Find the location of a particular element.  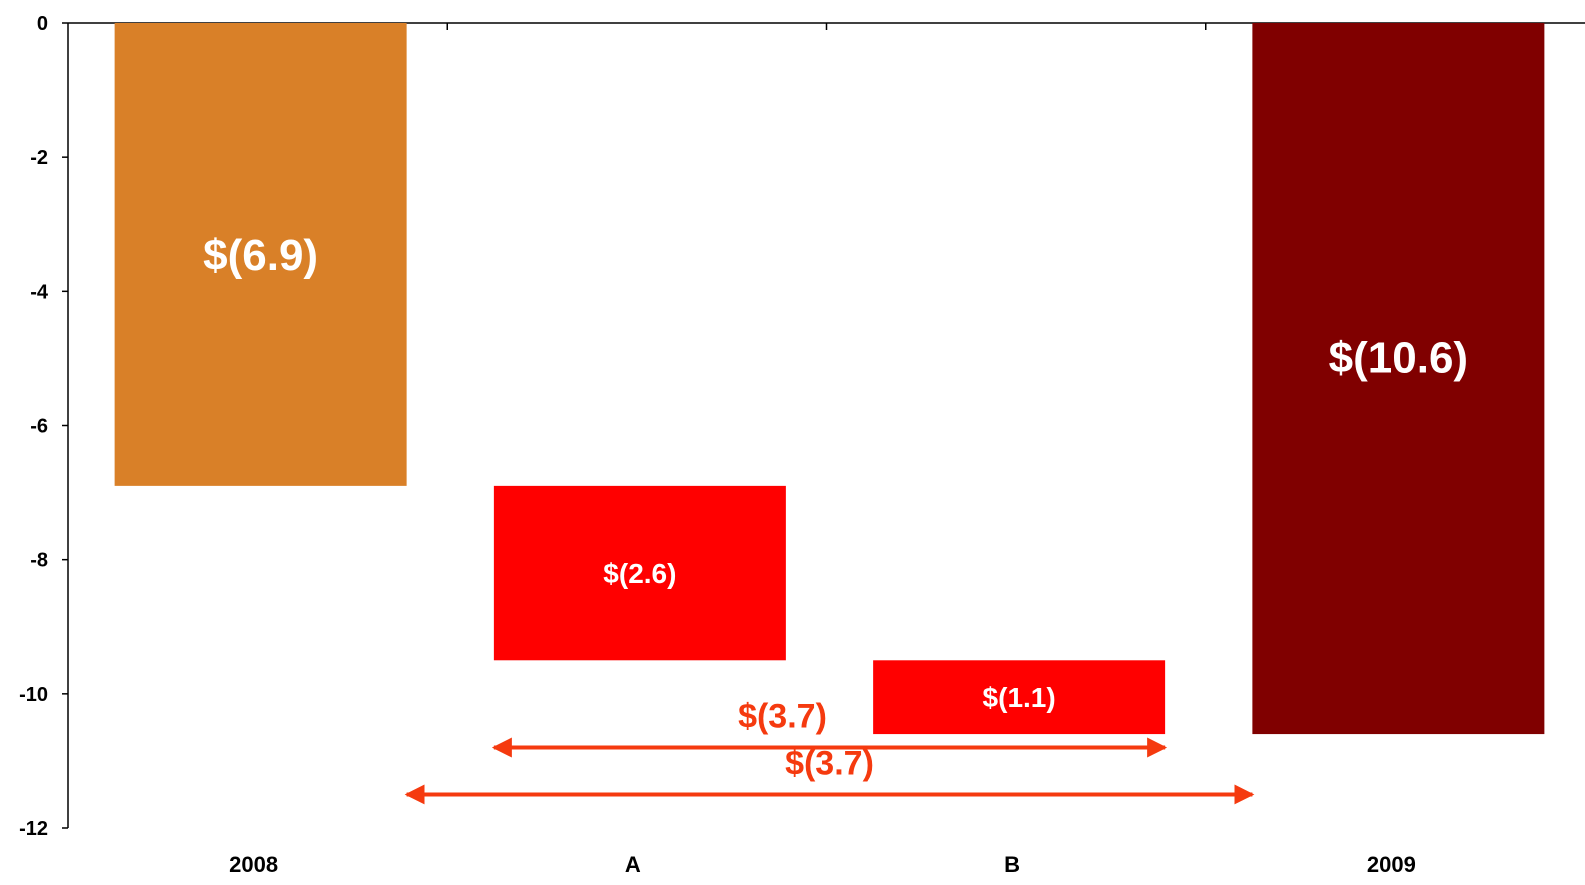

y-tick-label: -10 is located at coordinates (33, 695).